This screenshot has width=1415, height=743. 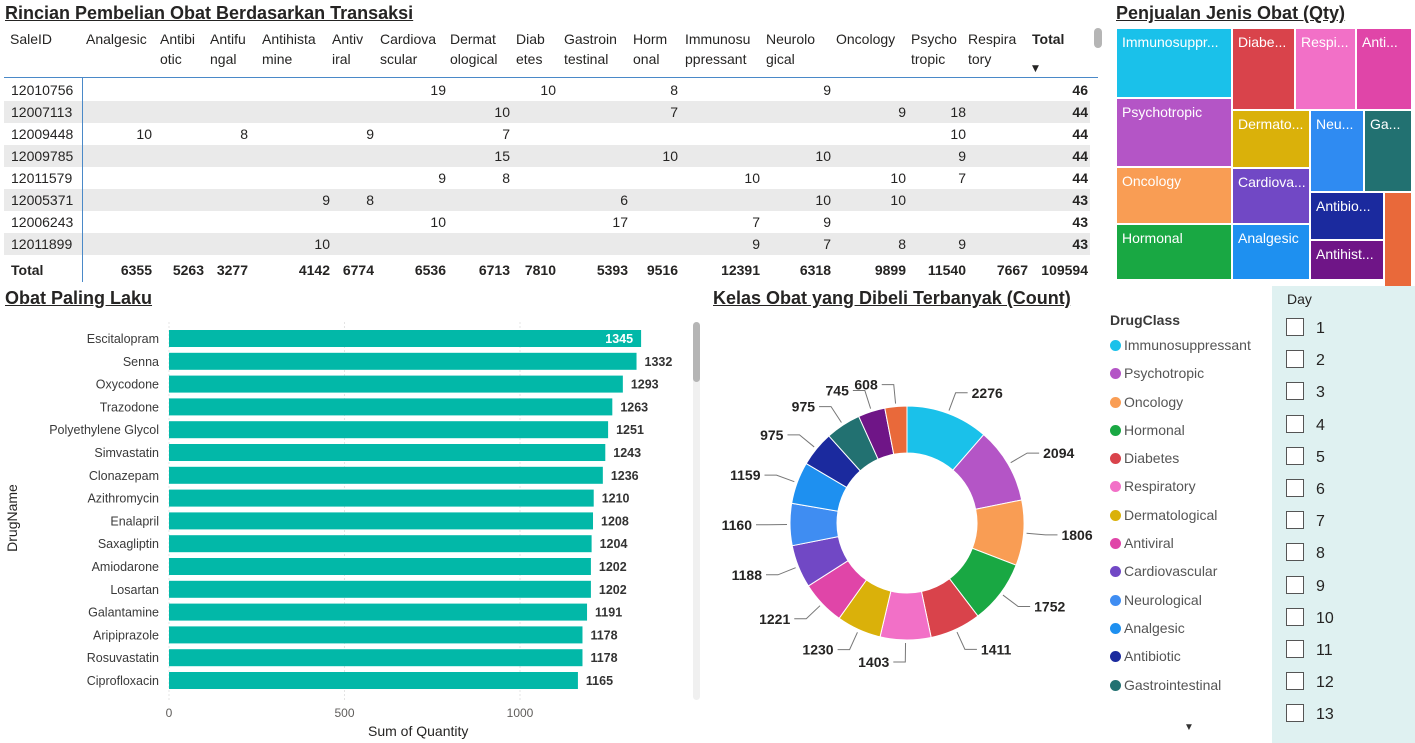 I want to click on day-option: 4, so click(x=1305, y=424).